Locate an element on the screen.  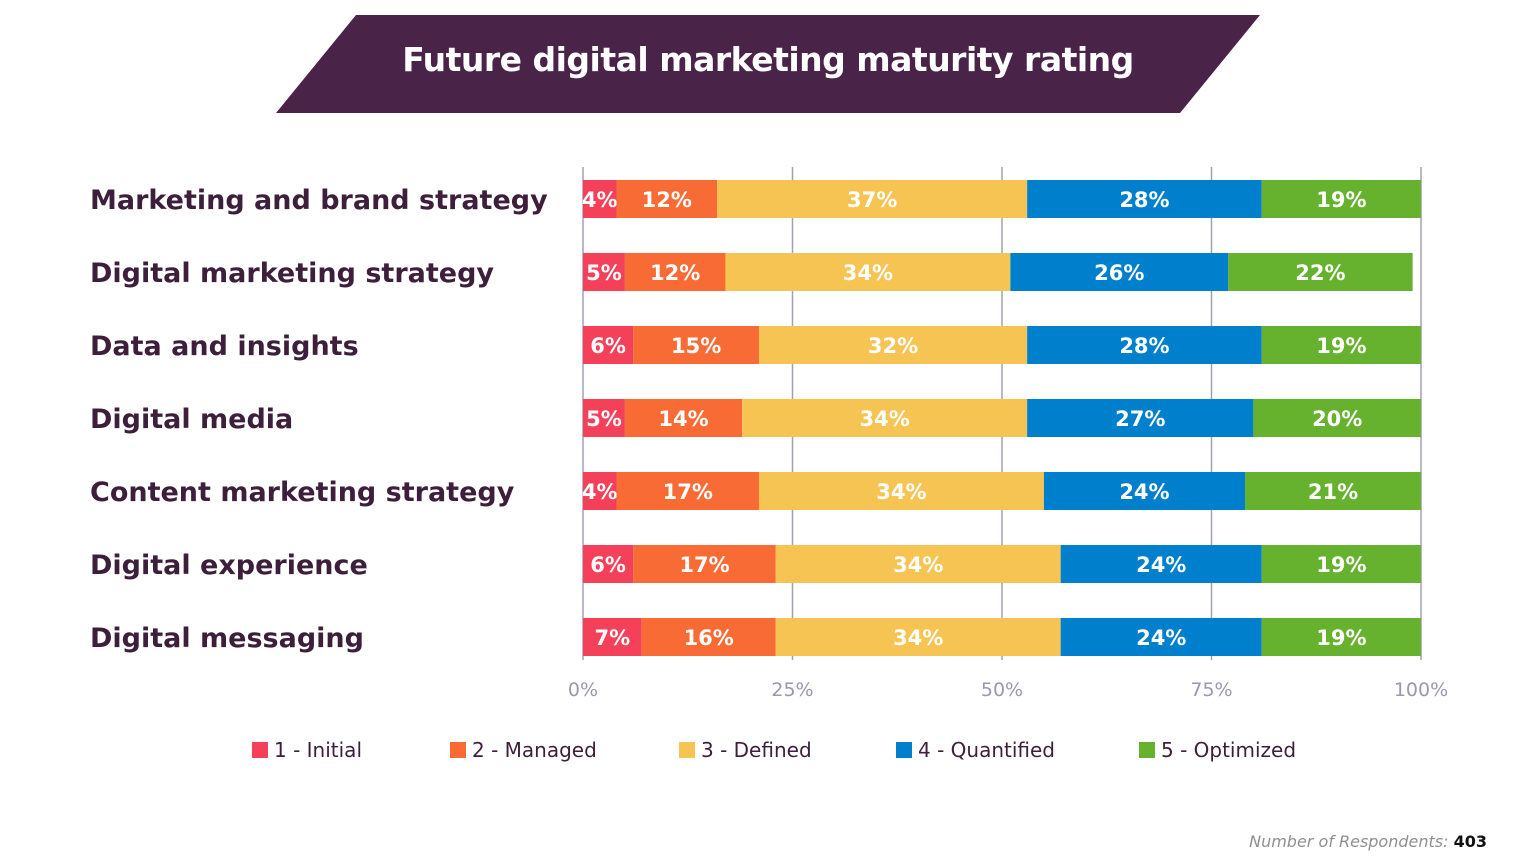
respondents-note: Number of Respondents: 403 is located at coordinates (1368, 841).